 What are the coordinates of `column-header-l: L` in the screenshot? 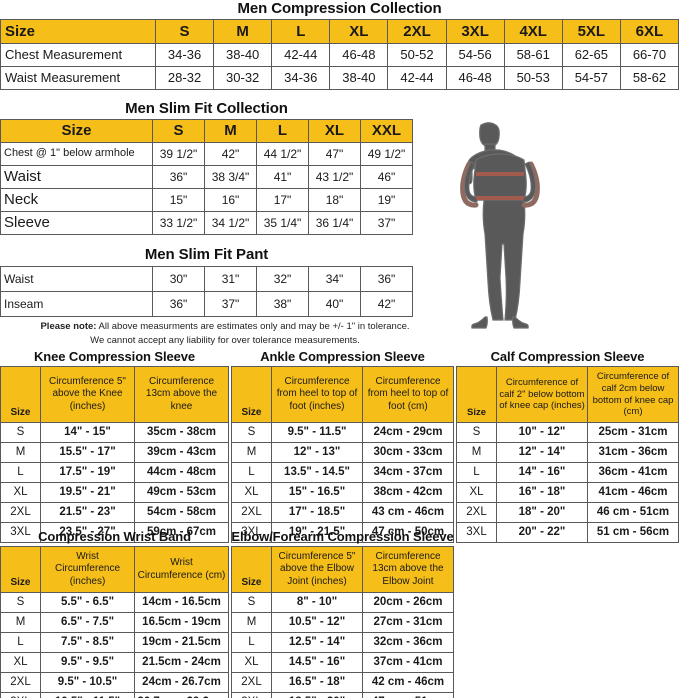 It's located at (301, 31).